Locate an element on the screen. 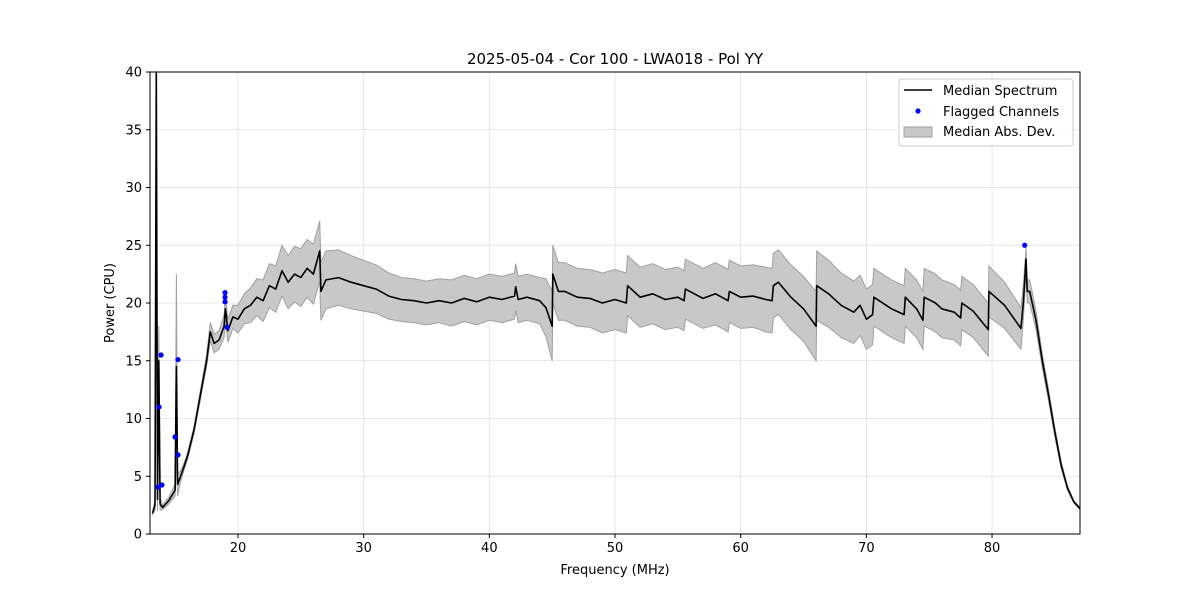  x-tick-label: 20 is located at coordinates (238, 548).